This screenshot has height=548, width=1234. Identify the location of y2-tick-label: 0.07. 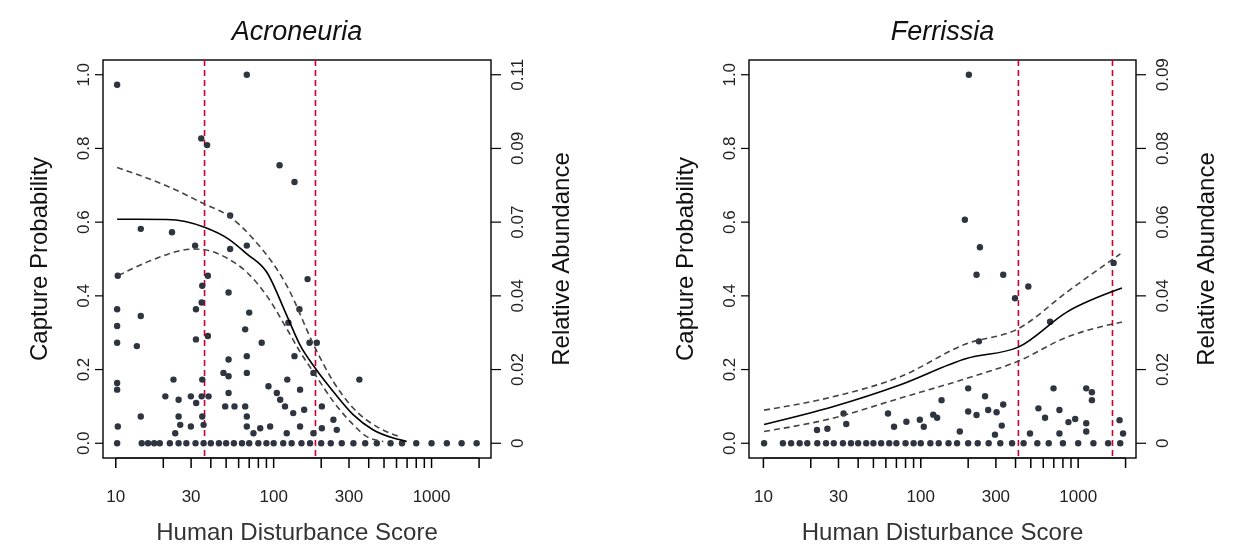
(517, 222).